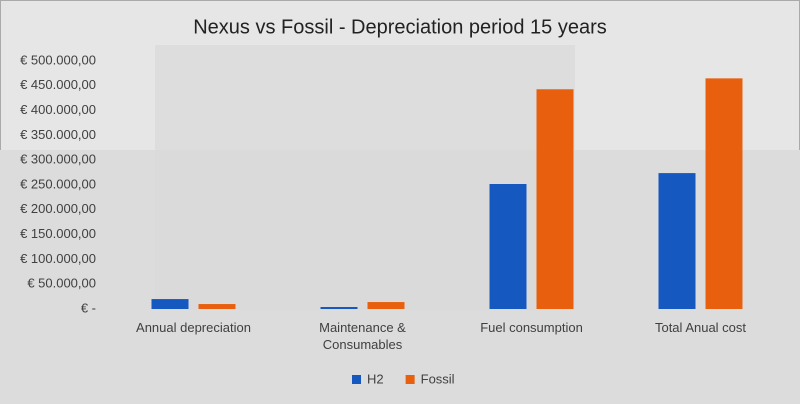  I want to click on y-tick-label: € 500.000,00, so click(58, 59).